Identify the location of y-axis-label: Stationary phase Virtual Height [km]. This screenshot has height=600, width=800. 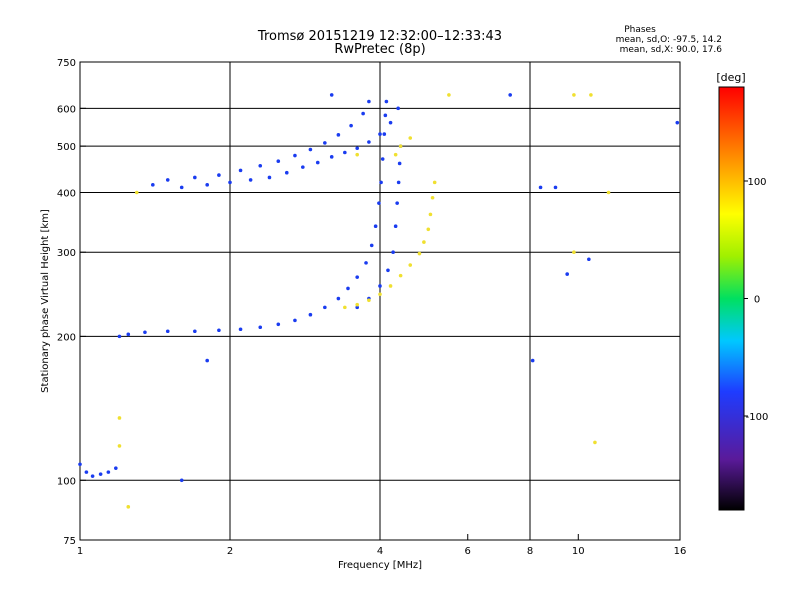
(45, 301).